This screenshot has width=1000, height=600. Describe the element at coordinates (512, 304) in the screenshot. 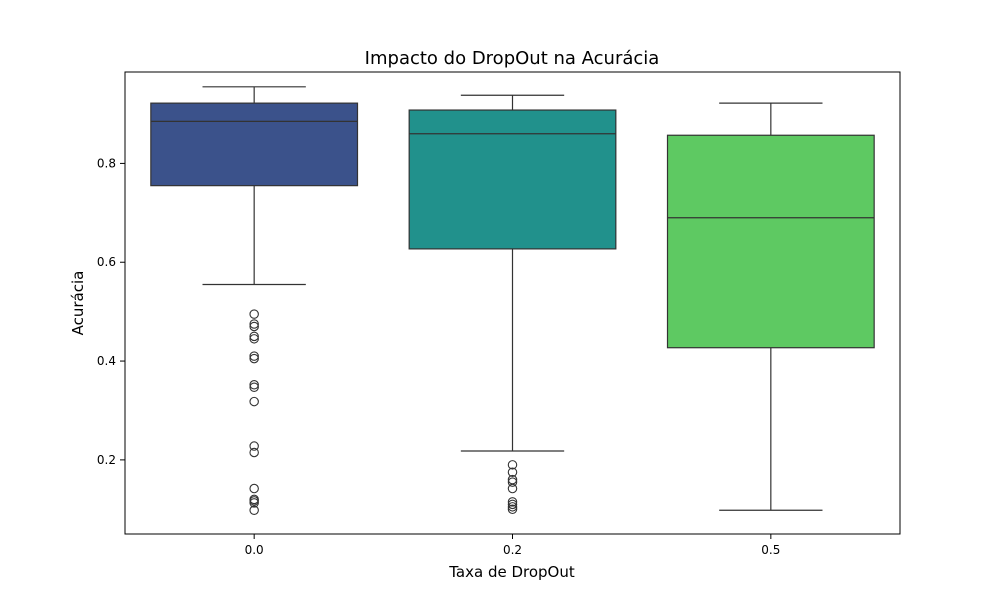

I see `box-group-0.2` at that location.